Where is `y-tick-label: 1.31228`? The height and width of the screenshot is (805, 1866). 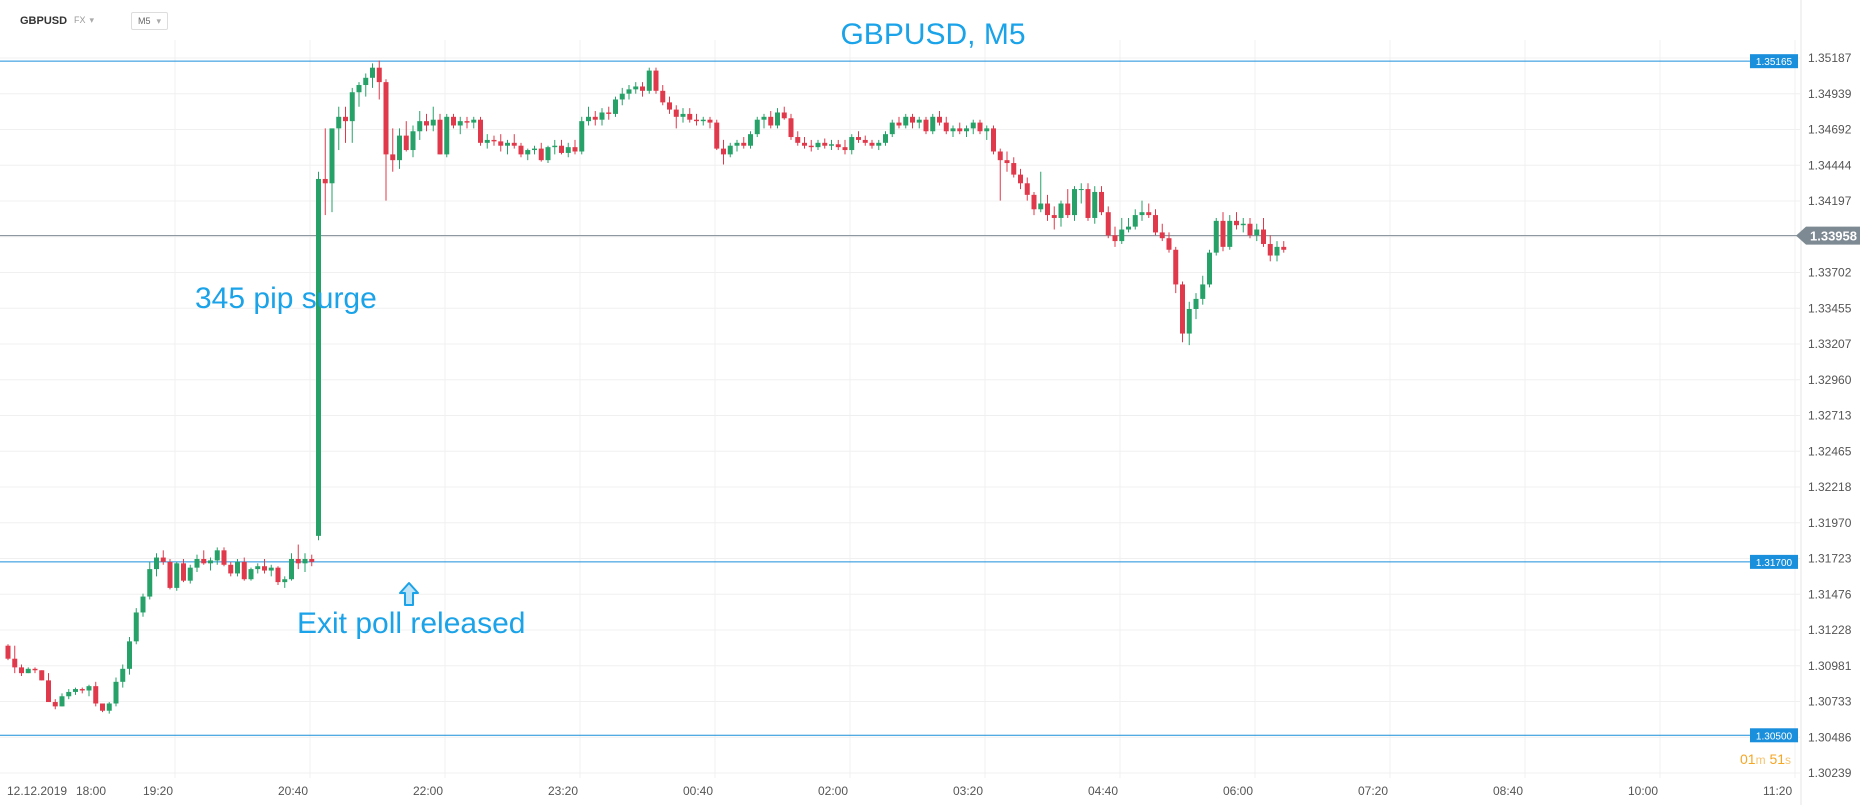
y-tick-label: 1.31228 is located at coordinates (1830, 630).